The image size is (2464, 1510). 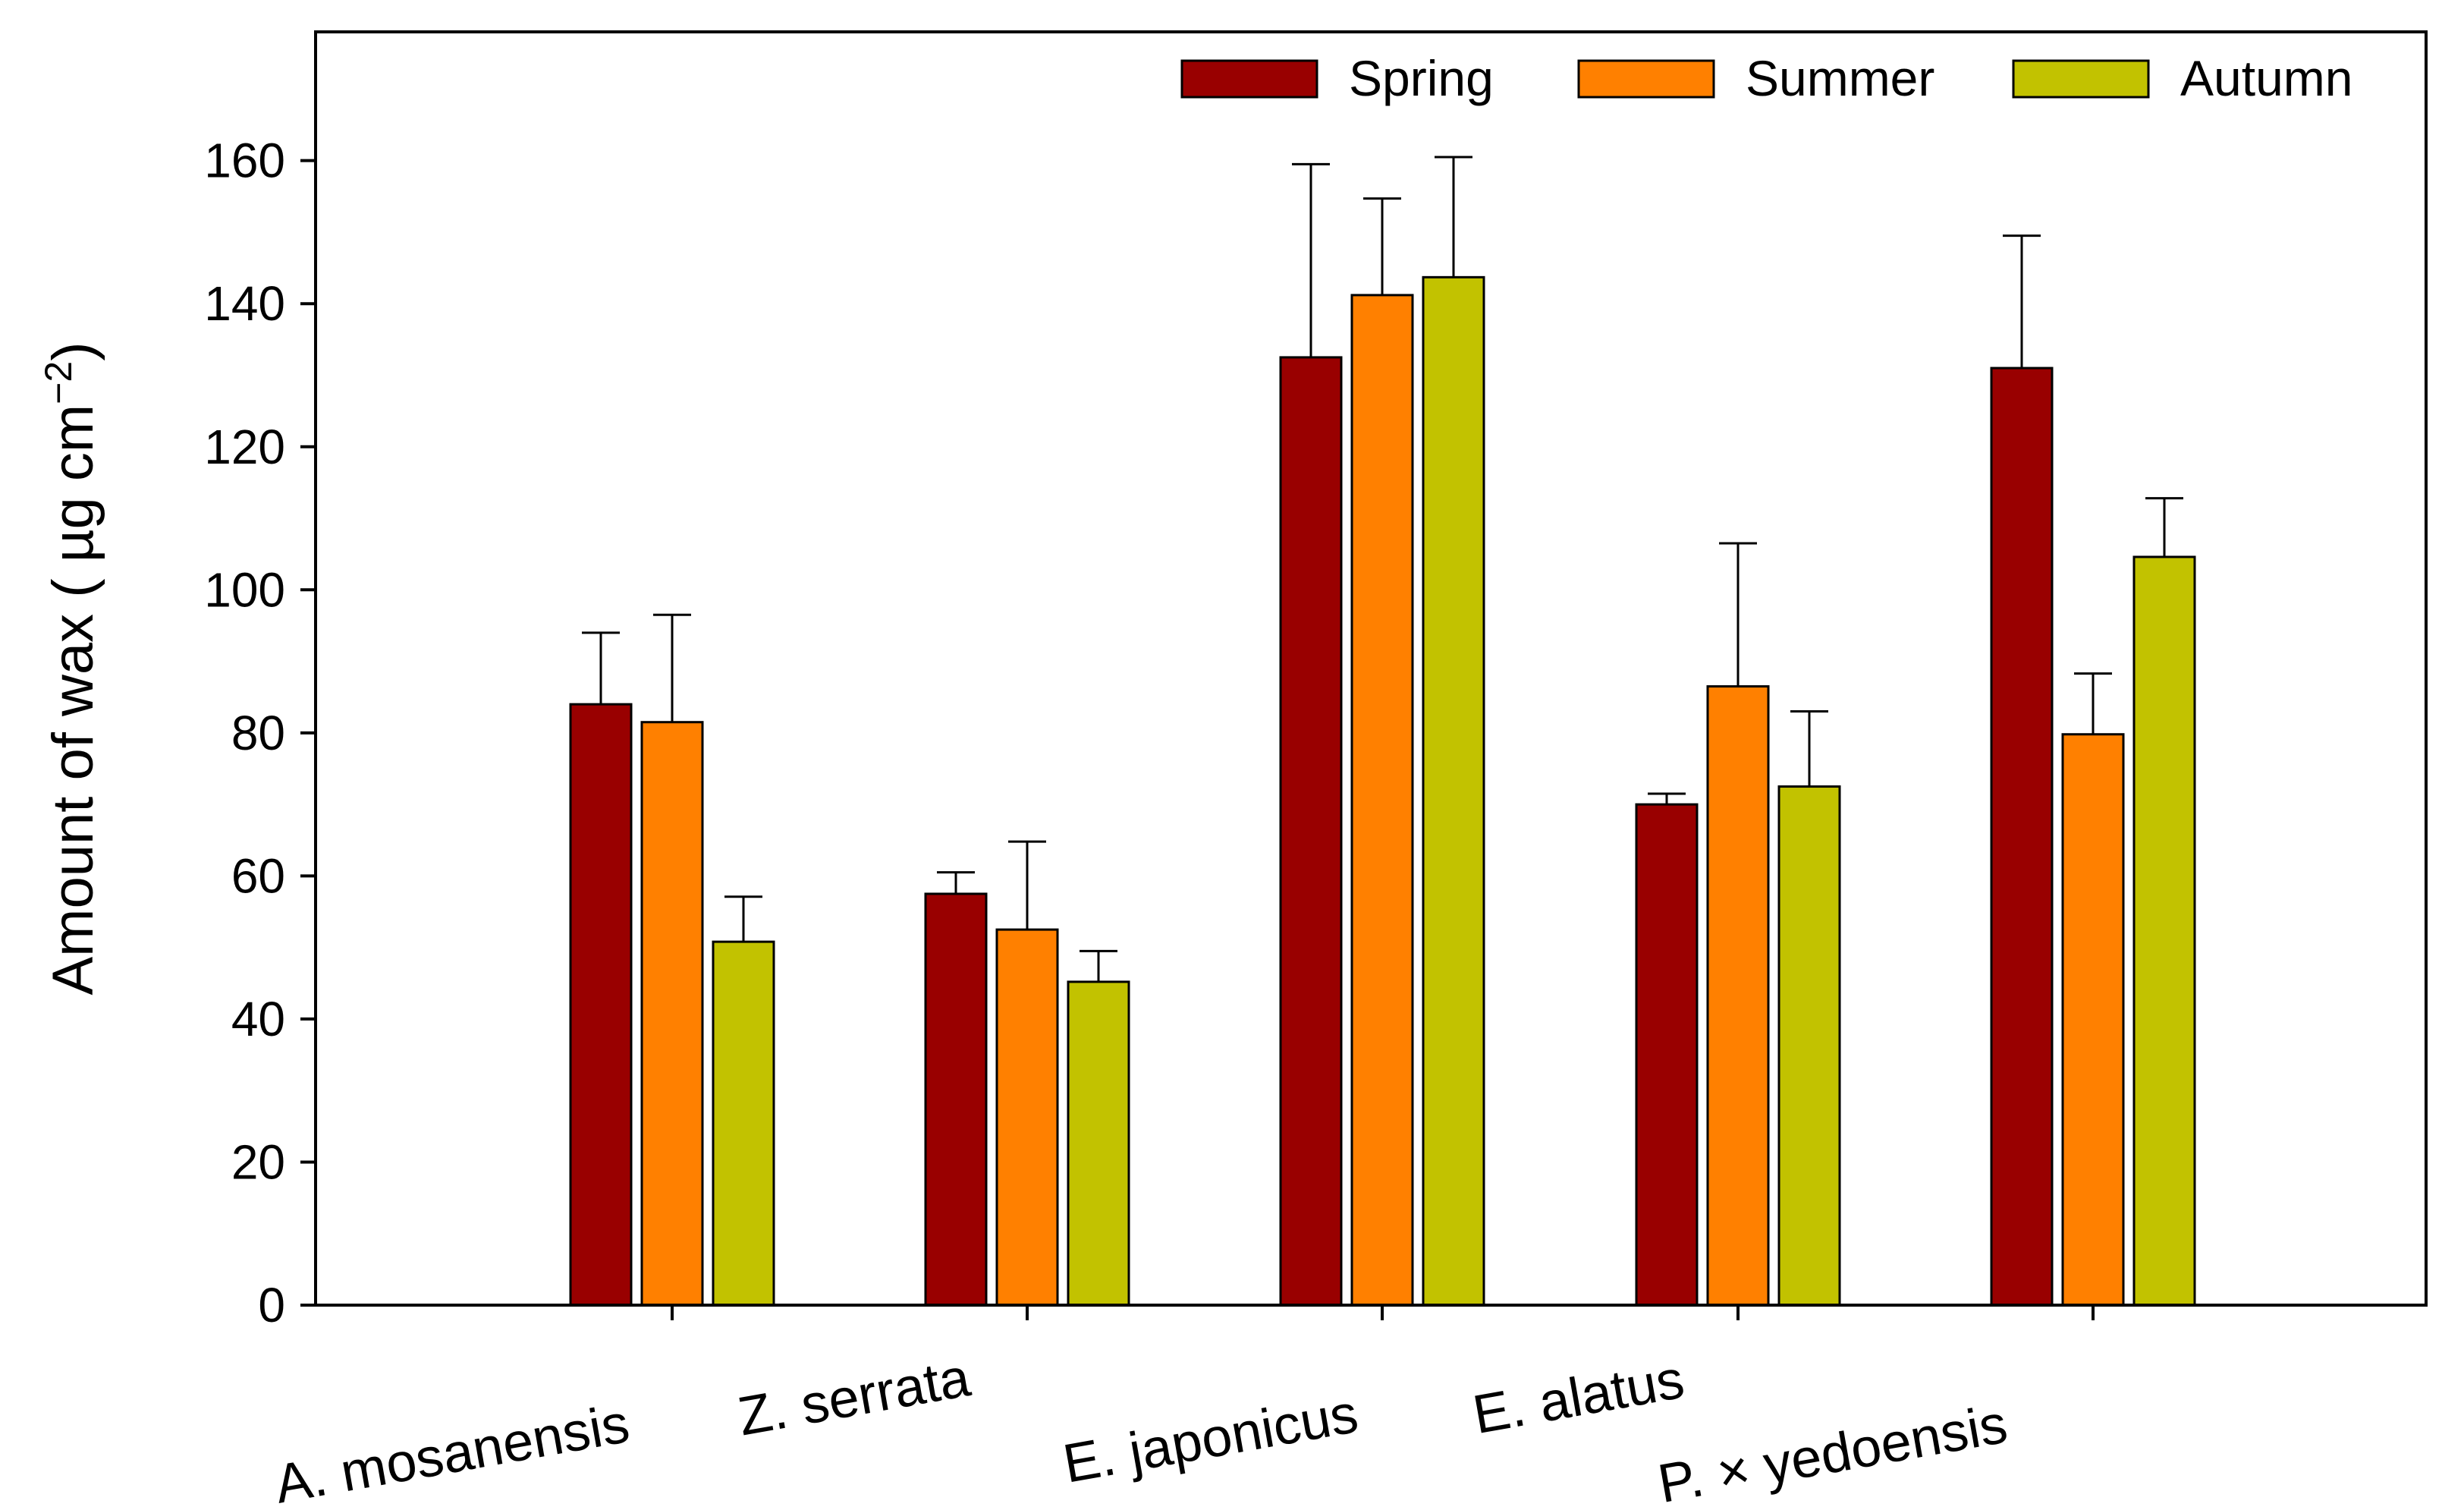 I want to click on y-tick-label-0: 0, so click(x=271, y=1305).